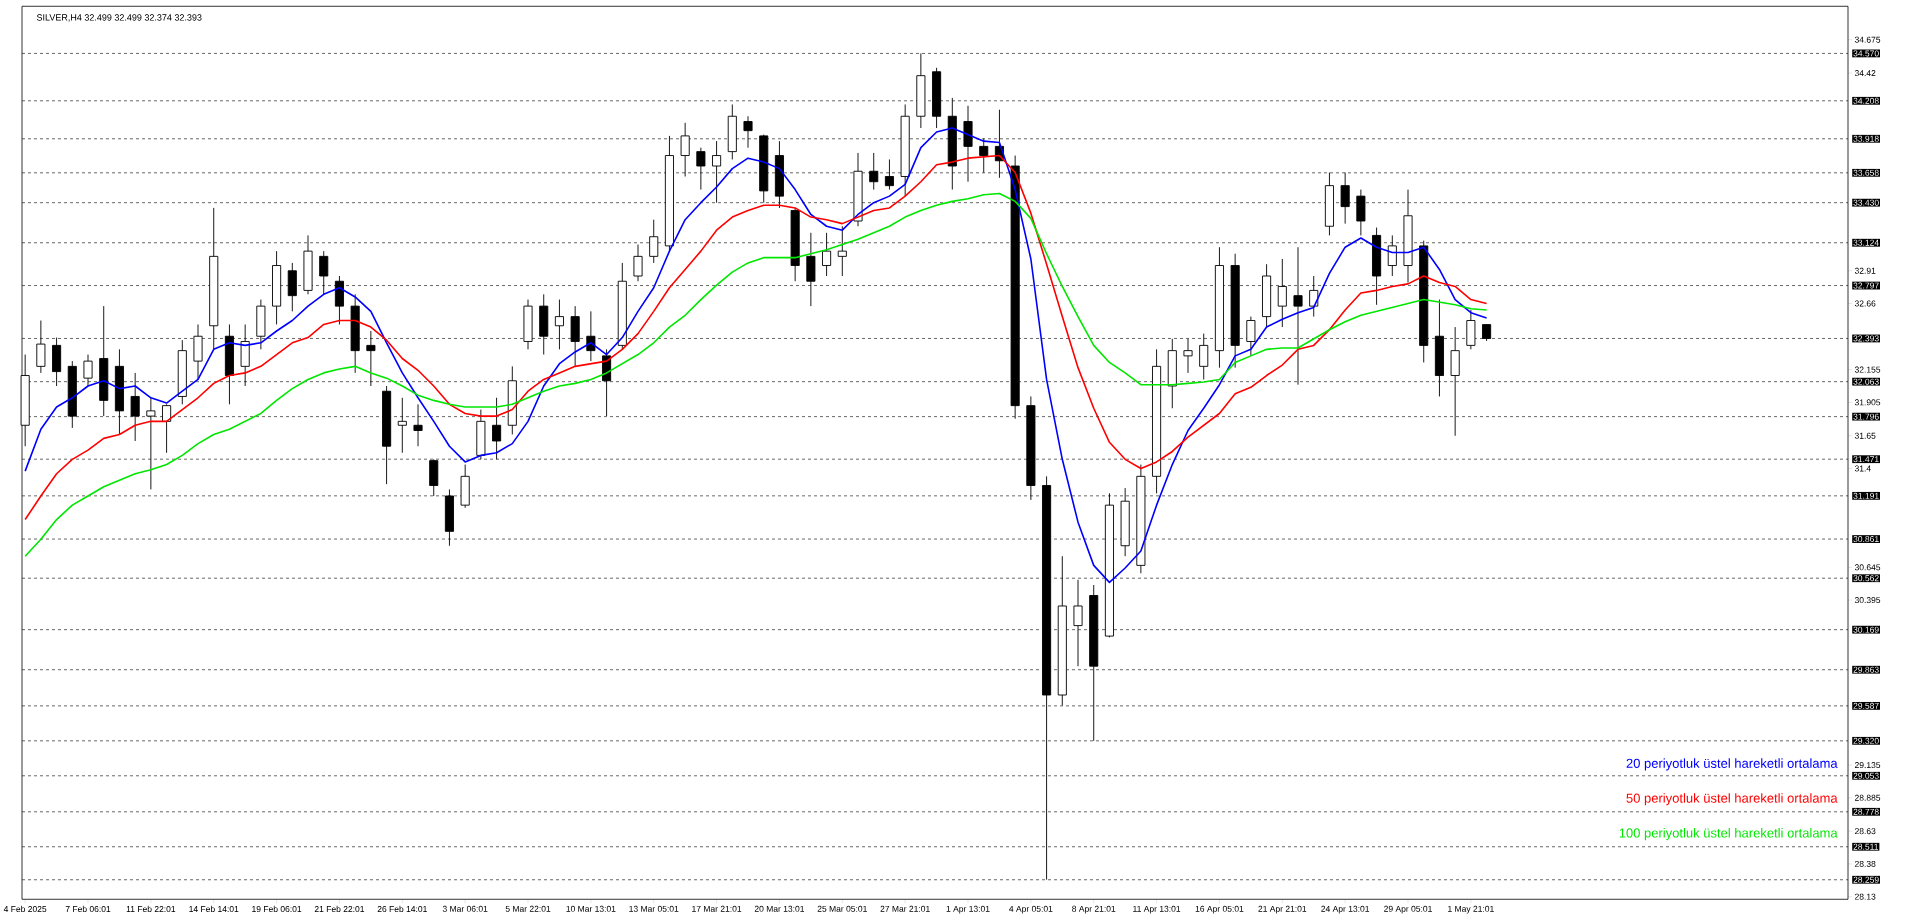 Image resolution: width=1916 pixels, height=915 pixels. I want to click on ref-line-label: 28.511, so click(1866, 846).